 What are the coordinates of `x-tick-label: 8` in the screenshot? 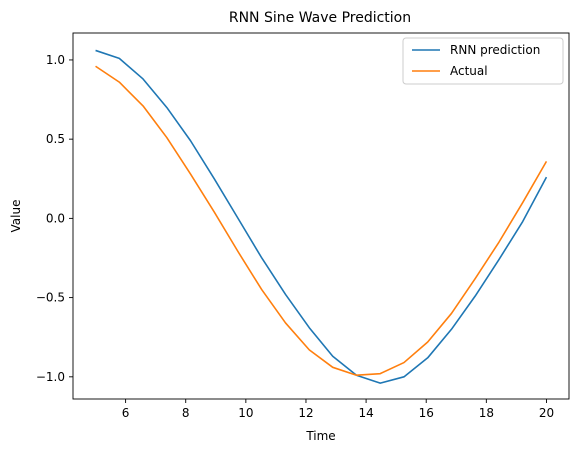 It's located at (186, 413).